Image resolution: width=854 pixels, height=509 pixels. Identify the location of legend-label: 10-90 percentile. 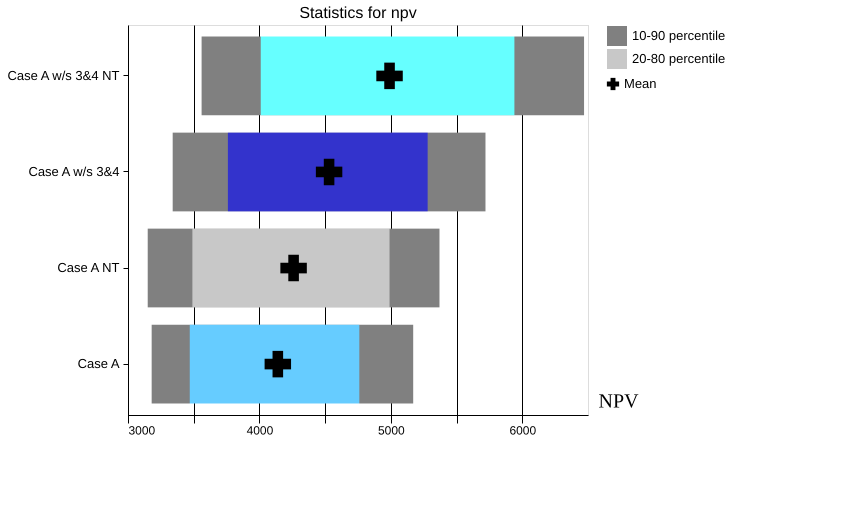
(679, 35).